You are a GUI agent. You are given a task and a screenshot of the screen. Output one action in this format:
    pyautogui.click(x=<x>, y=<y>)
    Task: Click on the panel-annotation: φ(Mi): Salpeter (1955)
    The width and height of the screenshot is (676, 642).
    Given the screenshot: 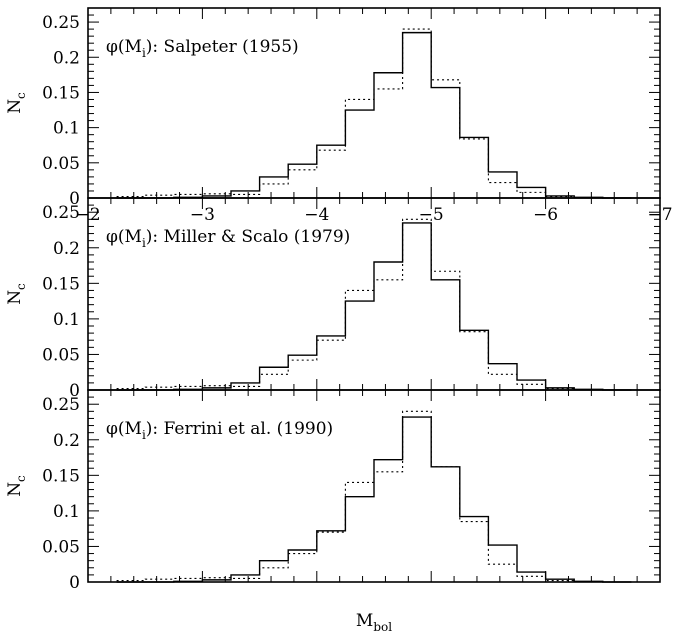 What is the action you would take?
    pyautogui.click(x=202, y=48)
    